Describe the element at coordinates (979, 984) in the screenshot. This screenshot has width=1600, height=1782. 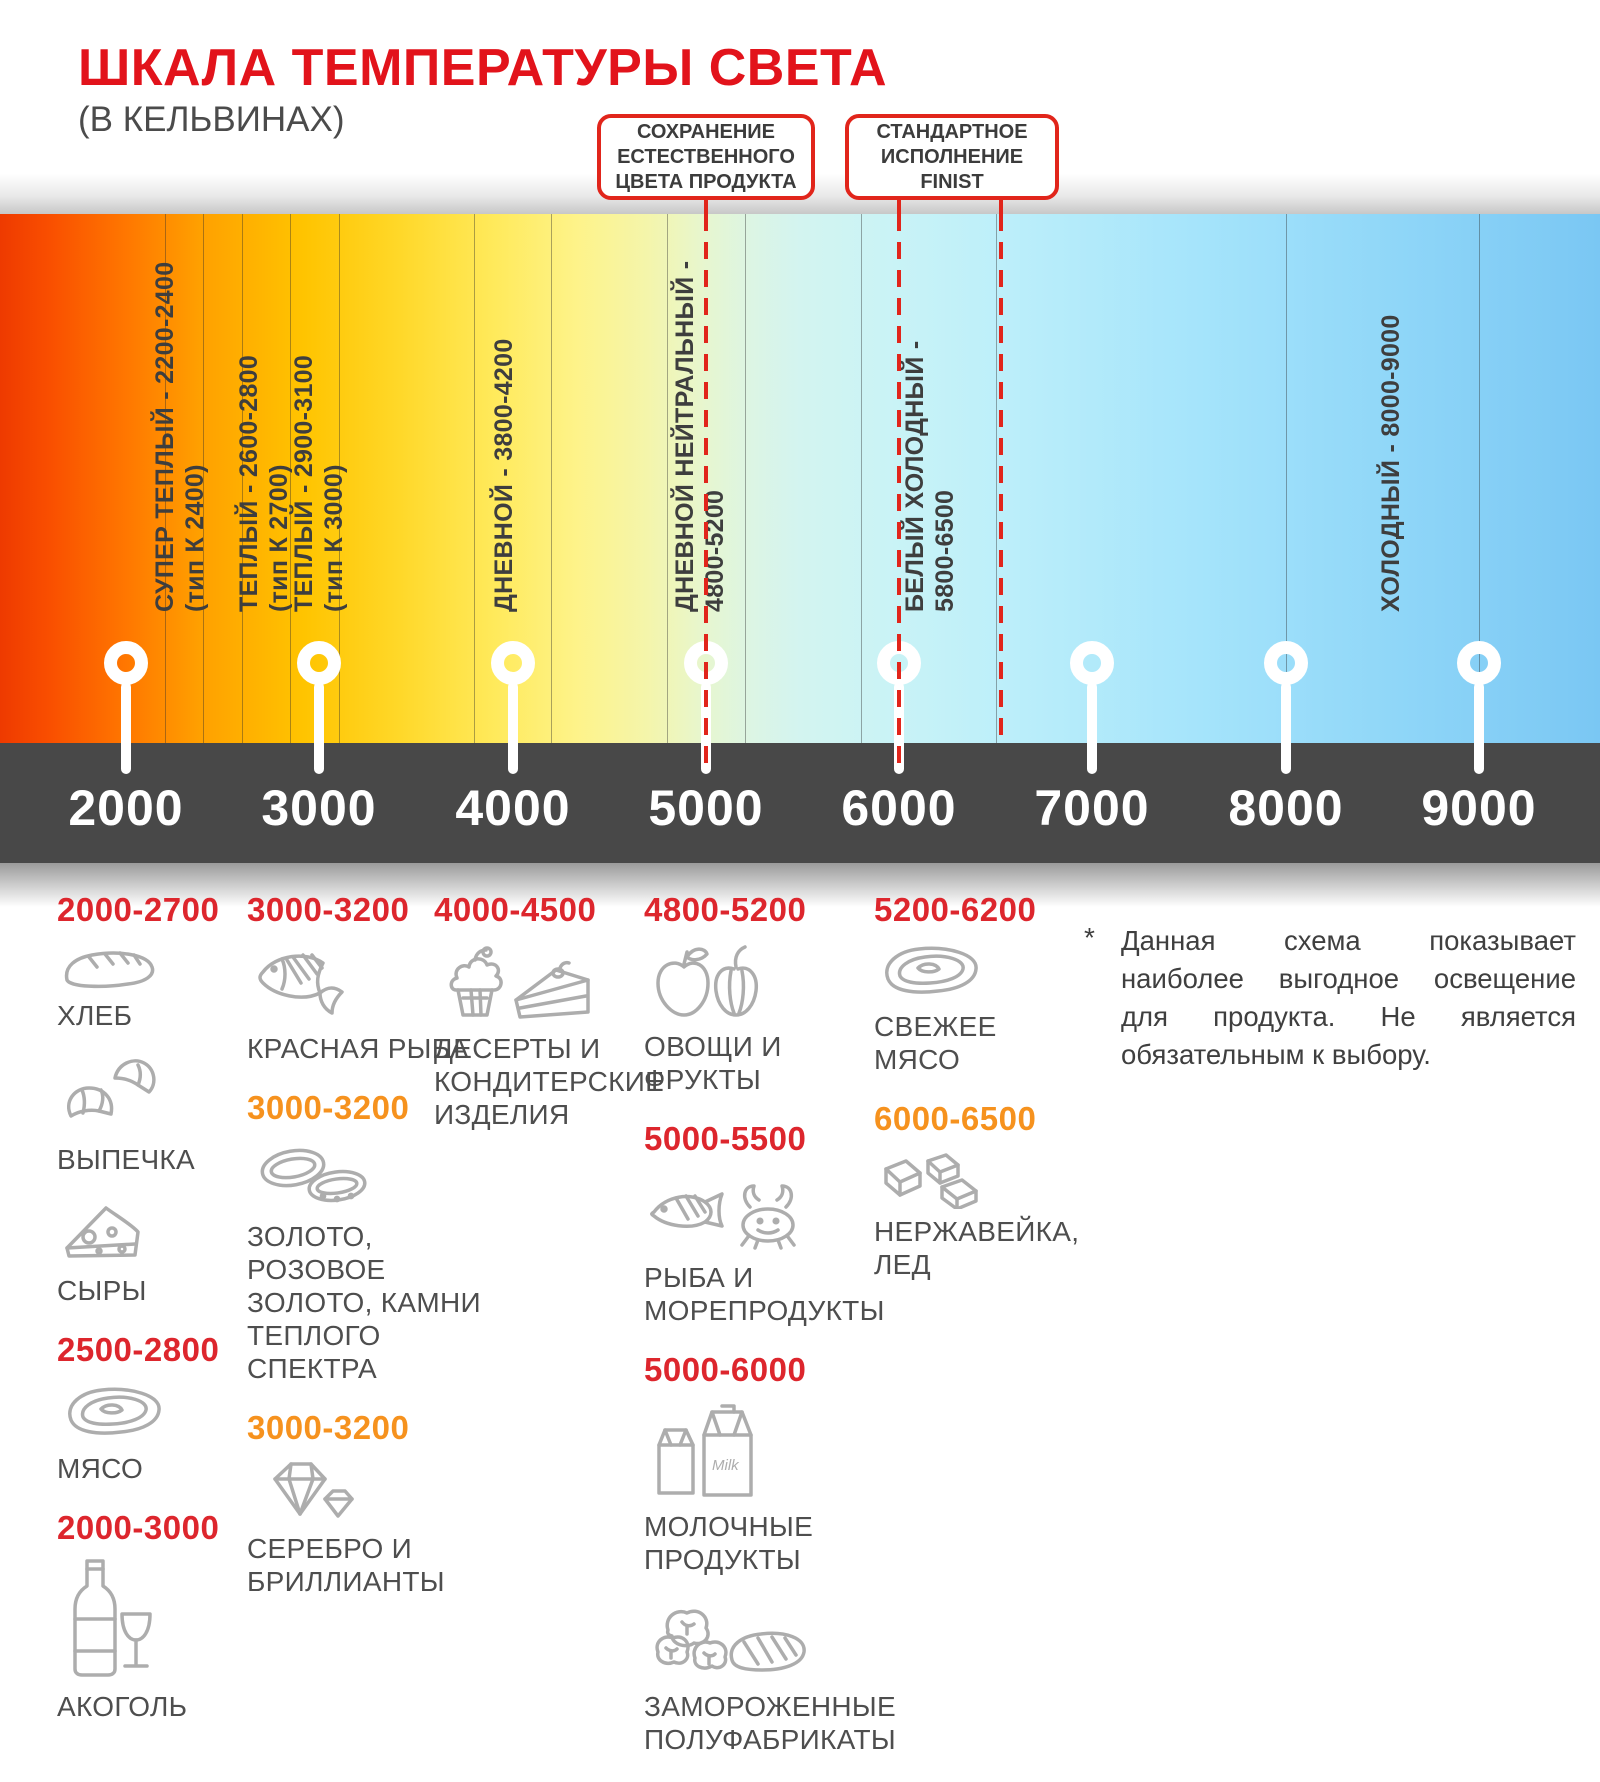
I see `category-group: 5200-6200 СВЕЖЕЕ МЯСО` at that location.